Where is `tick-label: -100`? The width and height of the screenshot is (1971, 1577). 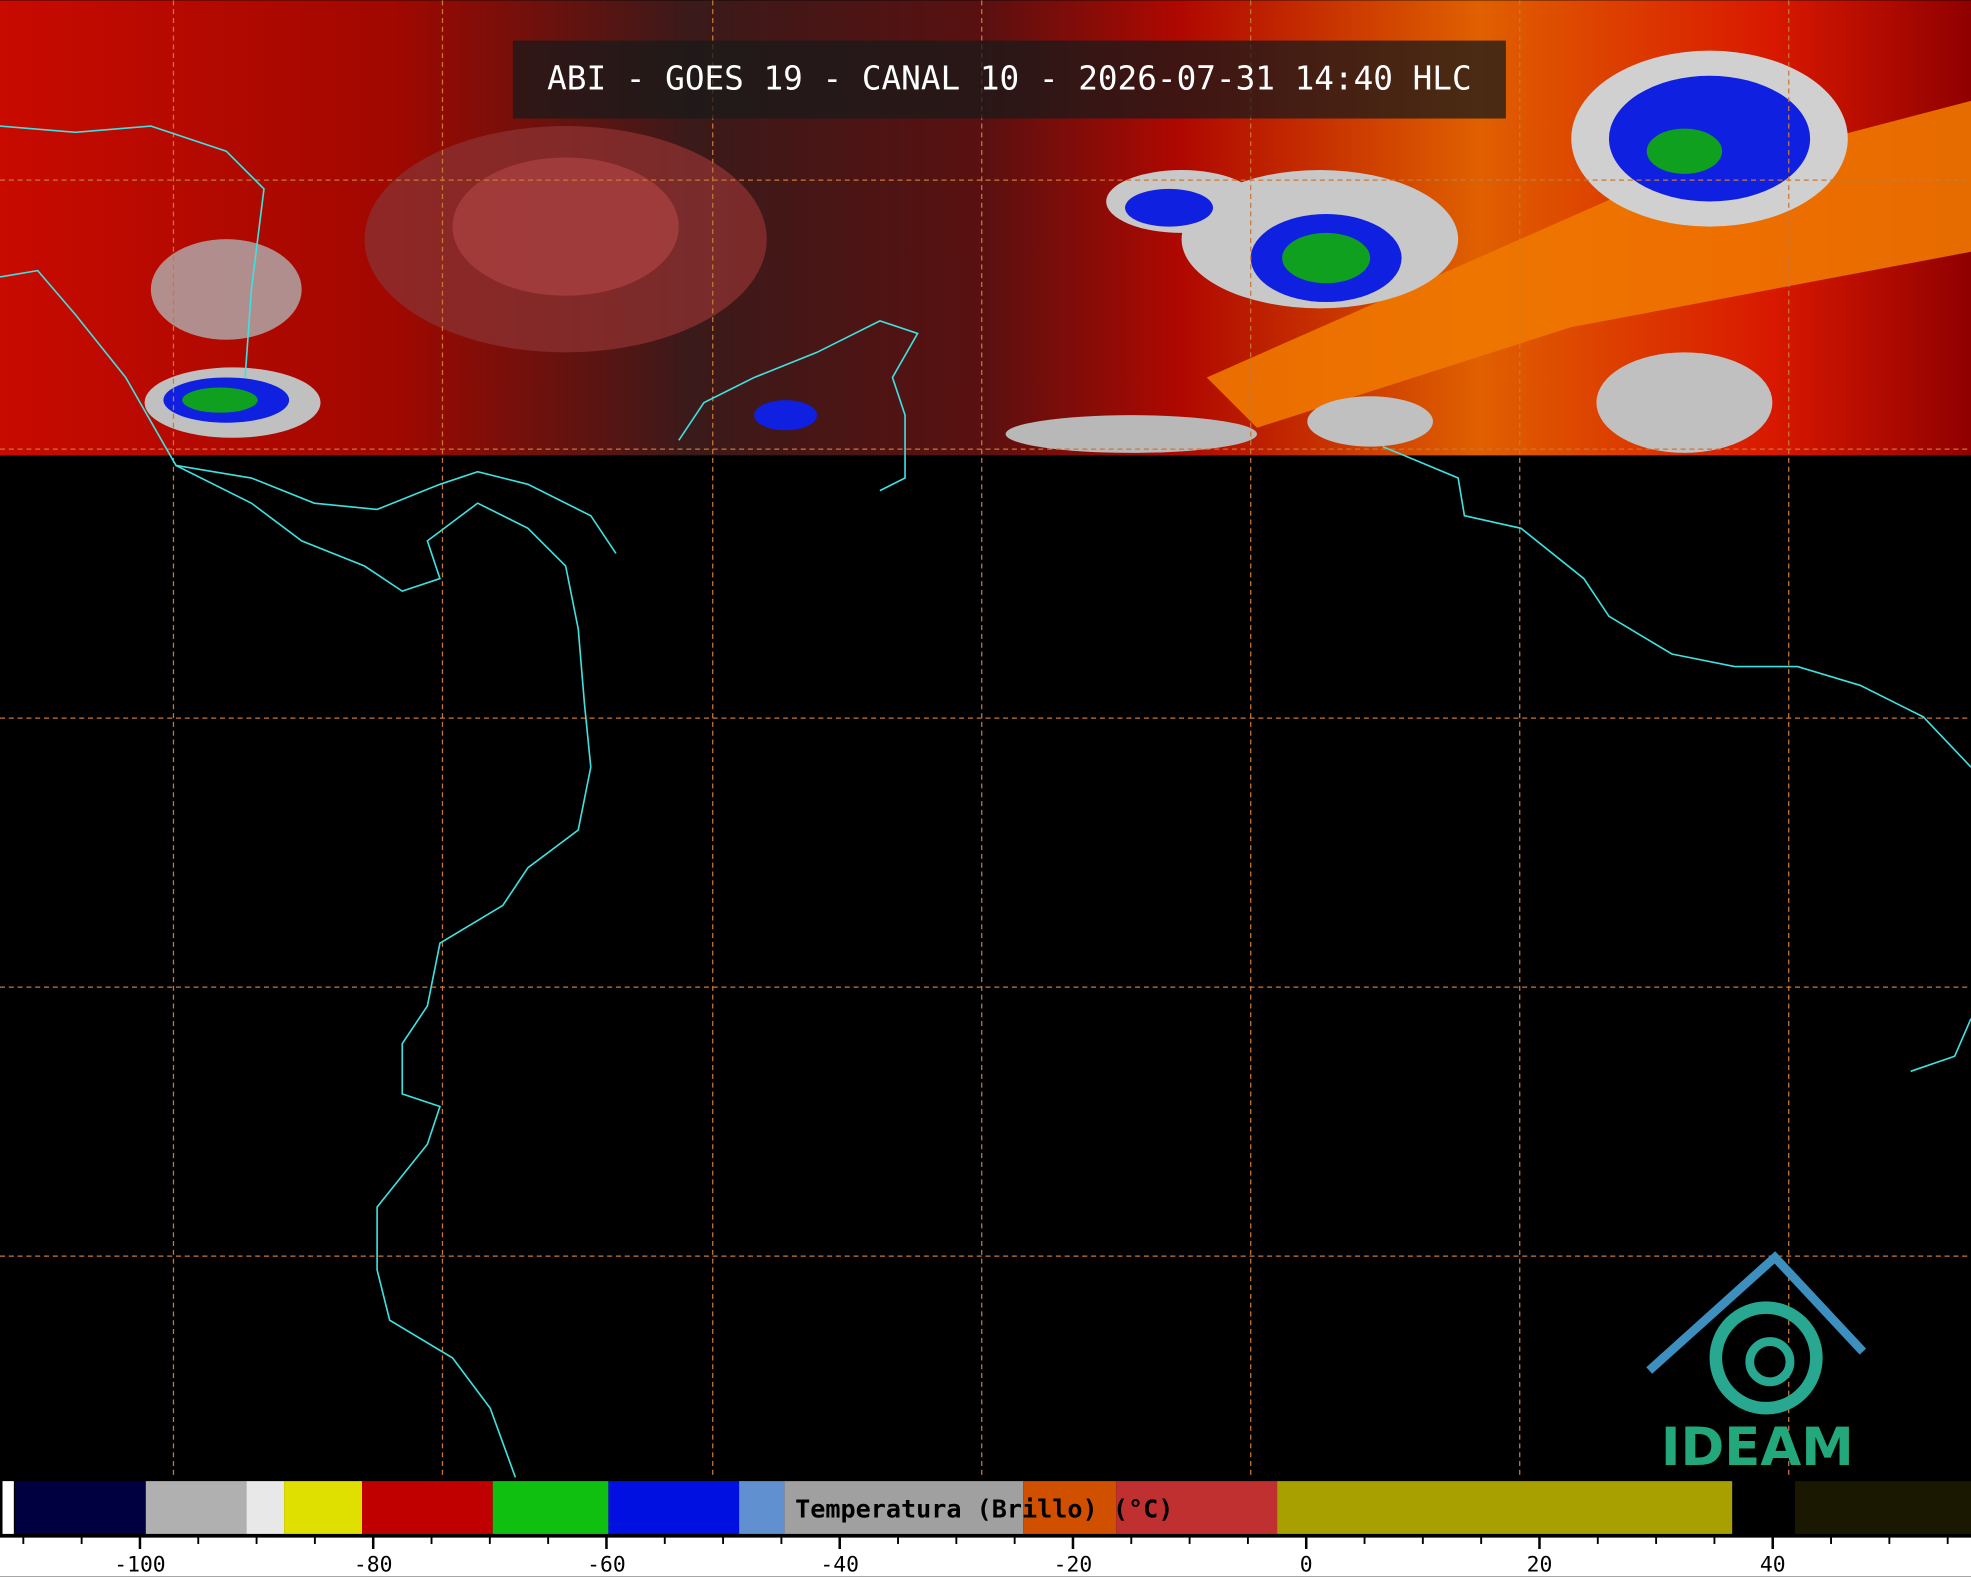 tick-label: -100 is located at coordinates (139, 1565).